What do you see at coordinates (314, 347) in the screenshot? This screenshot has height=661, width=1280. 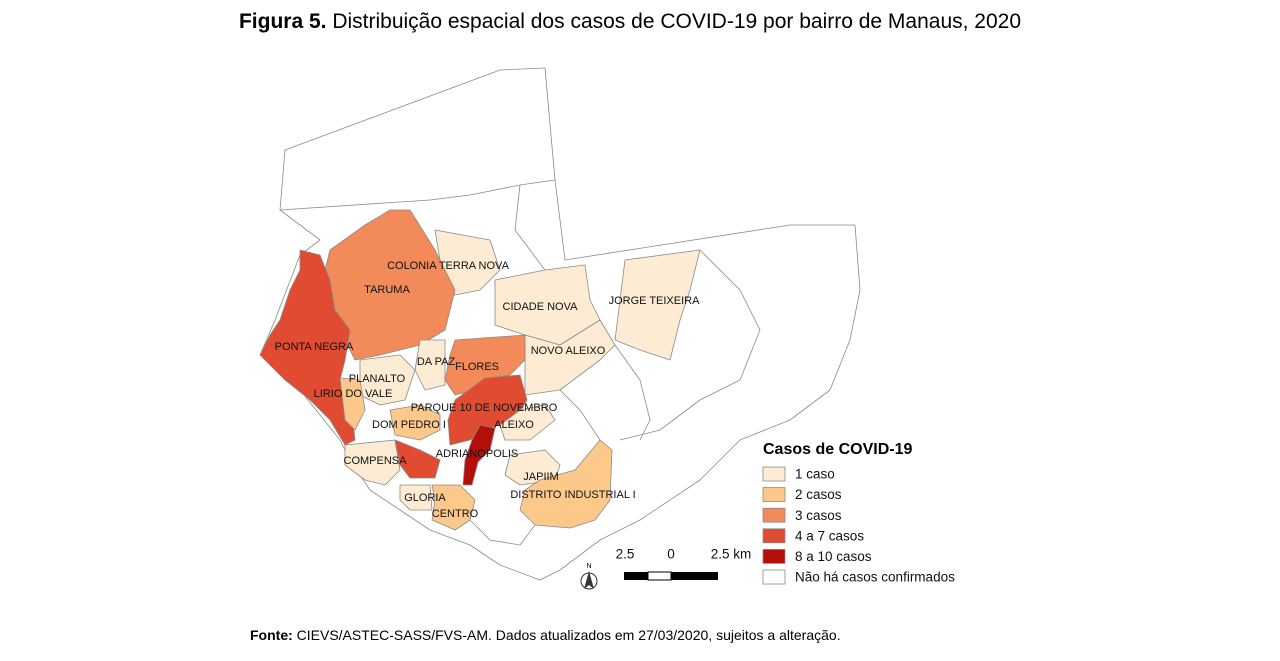 I see `neighborhood-label: PONTA NEGRA` at bounding box center [314, 347].